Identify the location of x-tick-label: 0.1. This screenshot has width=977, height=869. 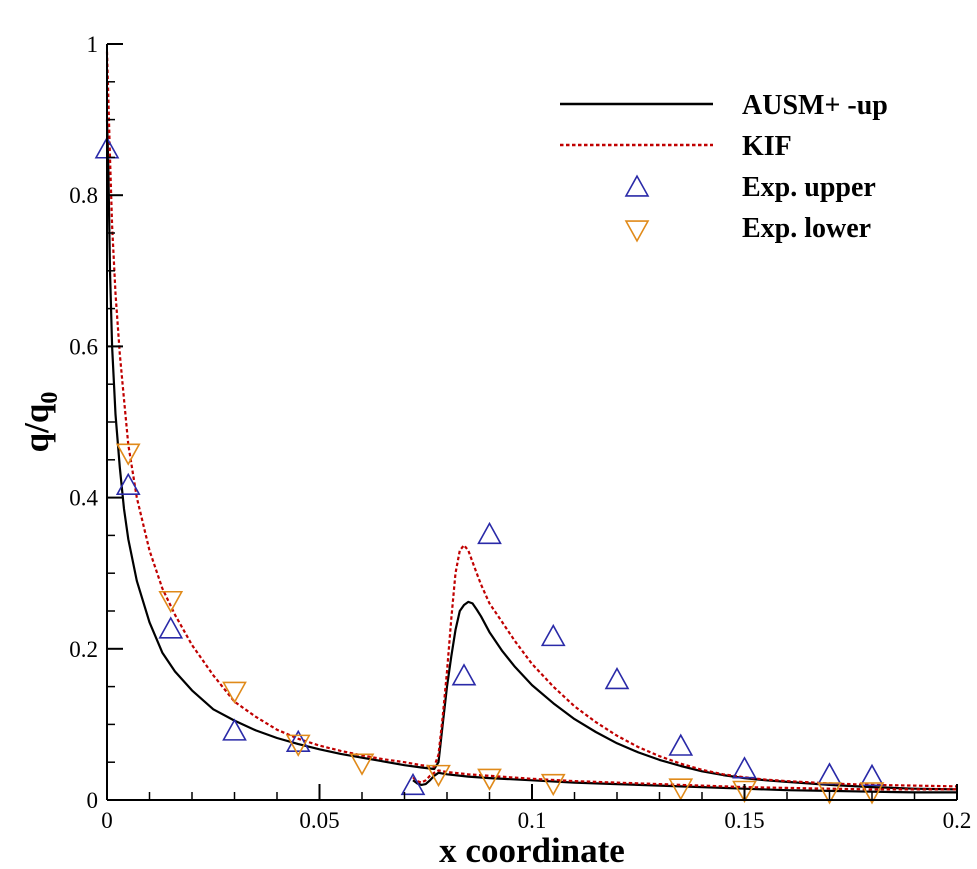
(532, 820).